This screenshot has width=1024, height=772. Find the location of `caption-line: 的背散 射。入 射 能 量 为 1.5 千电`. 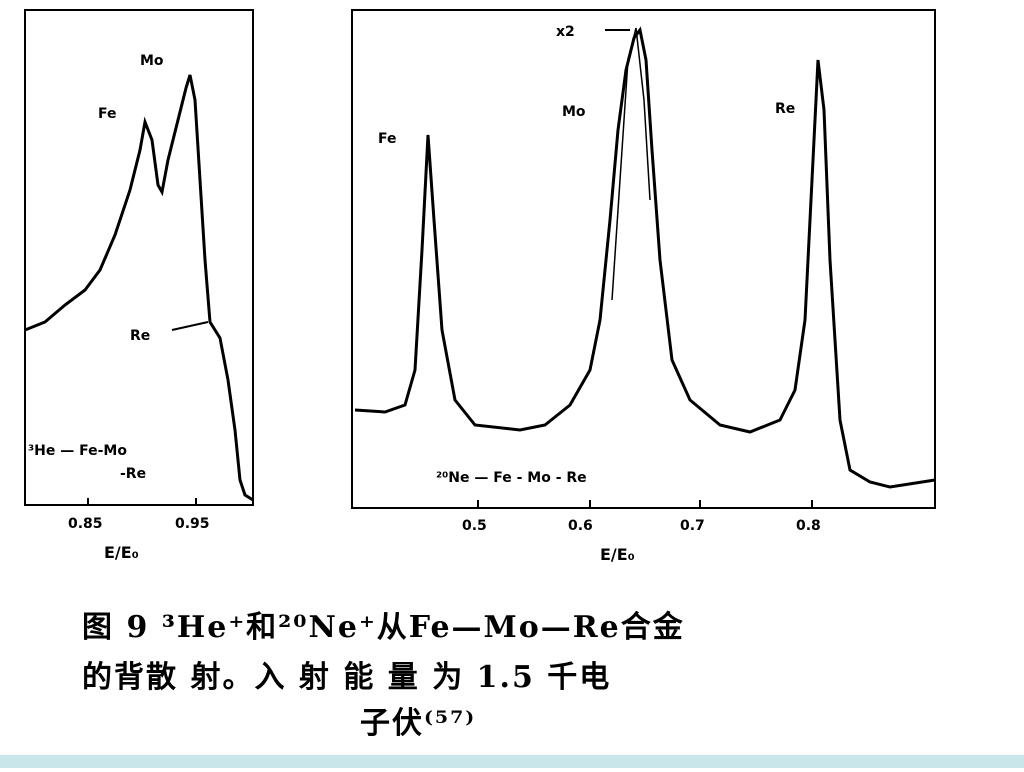

caption-line: 的背散 射。入 射 能 量 为 1.5 千电 is located at coordinates (346, 677).